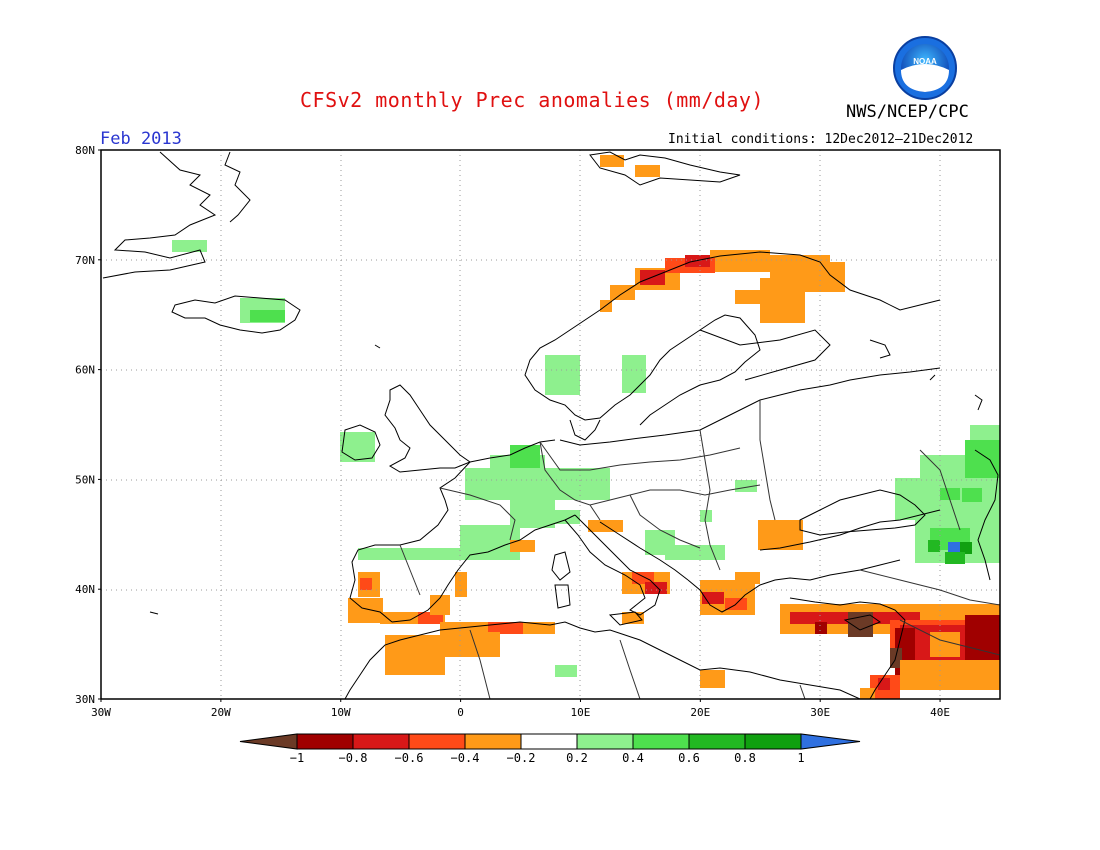  Describe the element at coordinates (141, 139) in the screenshot. I see `forecast-month-label: Feb 2013` at that location.